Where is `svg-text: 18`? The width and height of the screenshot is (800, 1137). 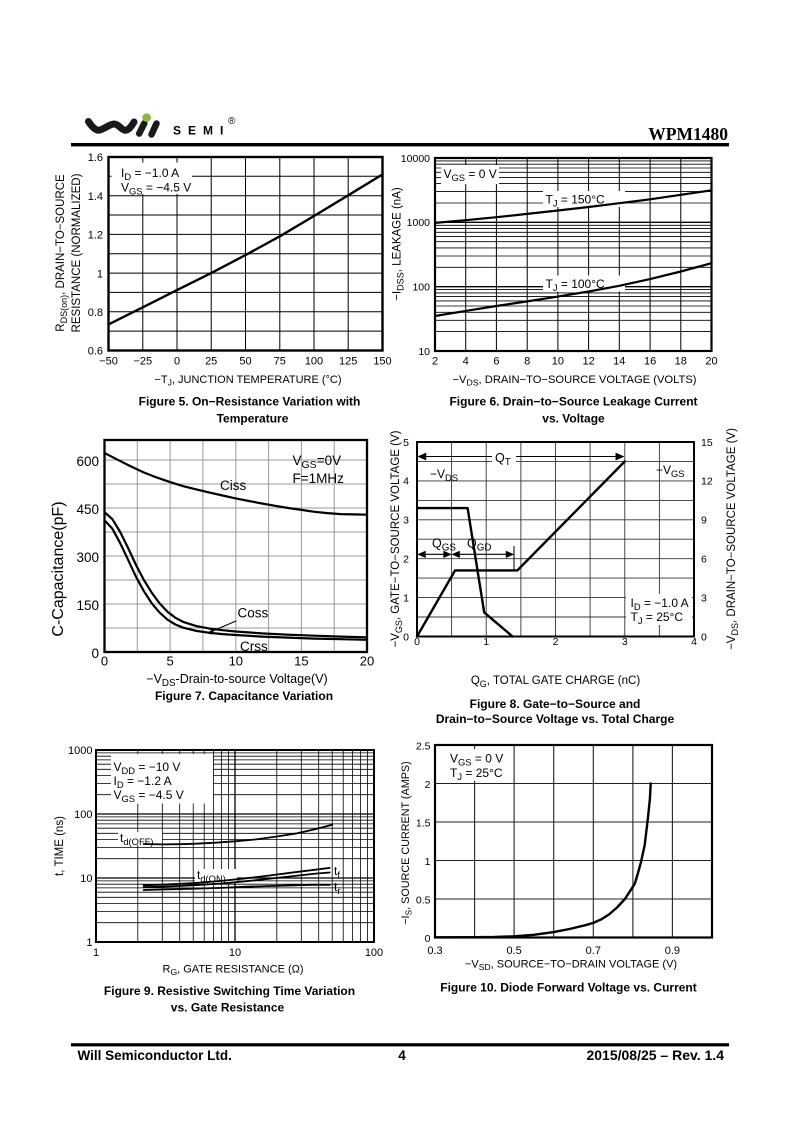
svg-text: 18 is located at coordinates (681, 362).